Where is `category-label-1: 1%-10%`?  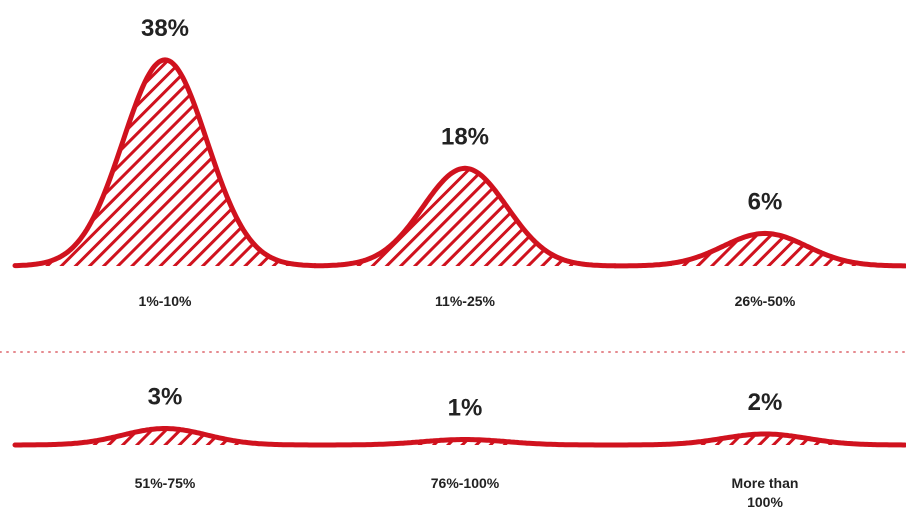 category-label-1: 1%-10% is located at coordinates (165, 301).